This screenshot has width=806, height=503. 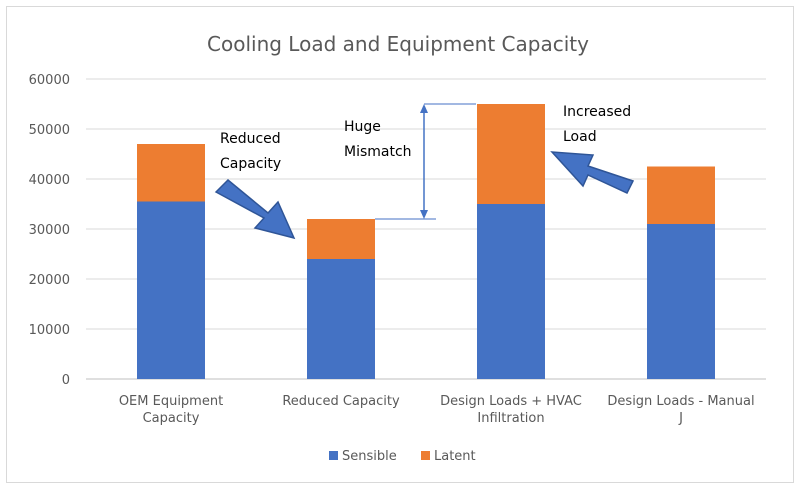 What do you see at coordinates (597, 112) in the screenshot?
I see `annotation-increased-line1: Increased` at bounding box center [597, 112].